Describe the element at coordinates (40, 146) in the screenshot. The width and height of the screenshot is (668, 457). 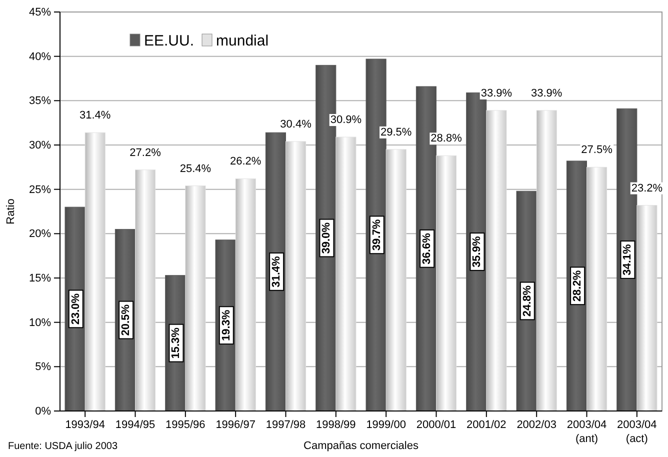
I see `y-tick-label: 30%` at that location.